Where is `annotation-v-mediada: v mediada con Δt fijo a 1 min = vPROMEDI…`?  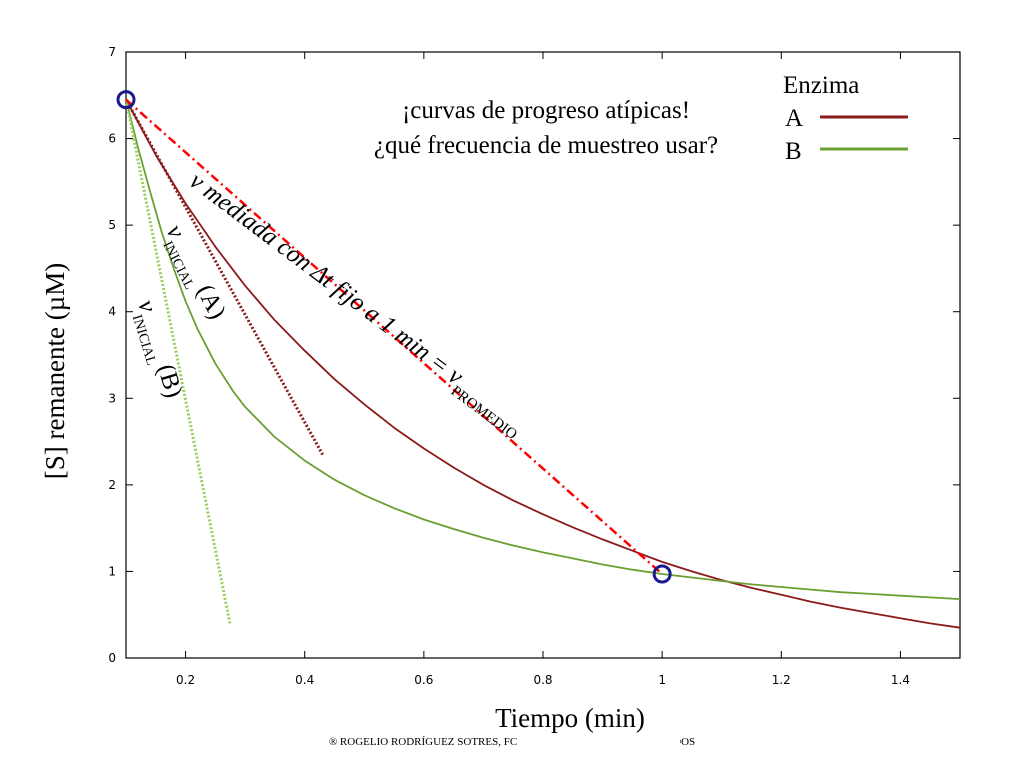
annotation-v-mediada: v mediada con Δt fijo a 1 min = vPROMEDI… is located at coordinates (355, 305).